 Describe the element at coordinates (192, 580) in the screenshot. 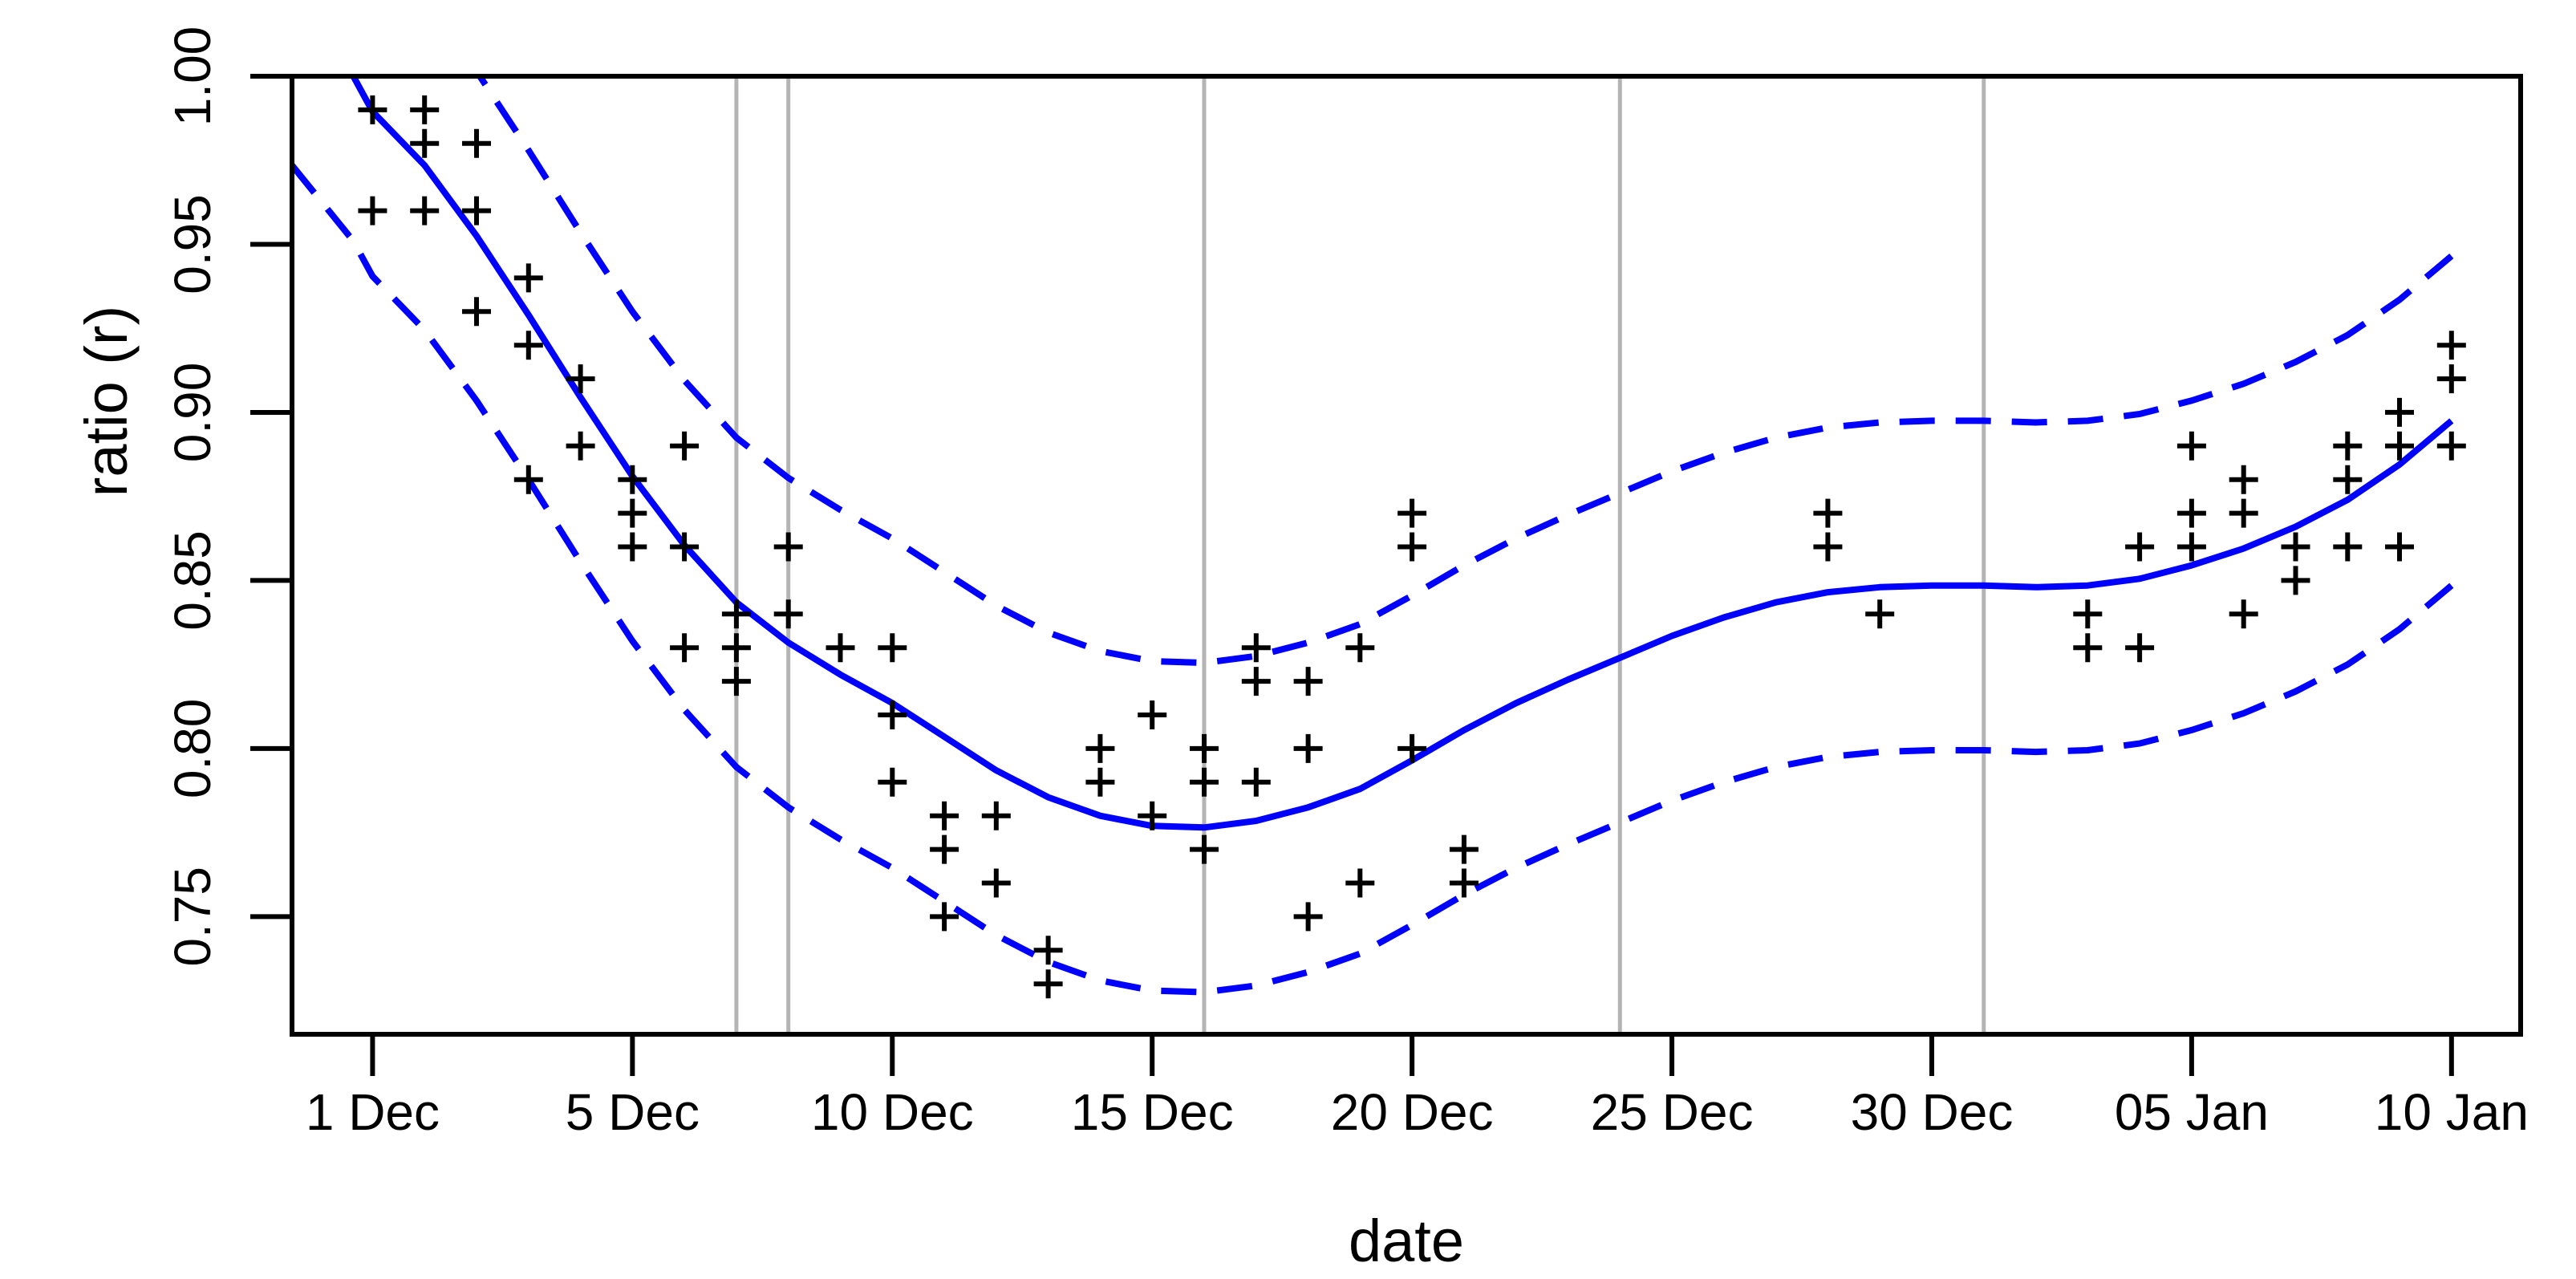

I see `y-tick-label: 0.85` at that location.